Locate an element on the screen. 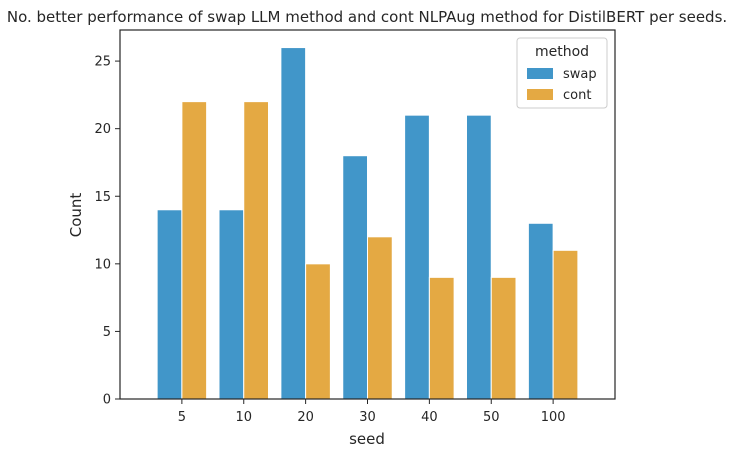 The height and width of the screenshot is (461, 735). legend-label-cont: cont is located at coordinates (577, 95).